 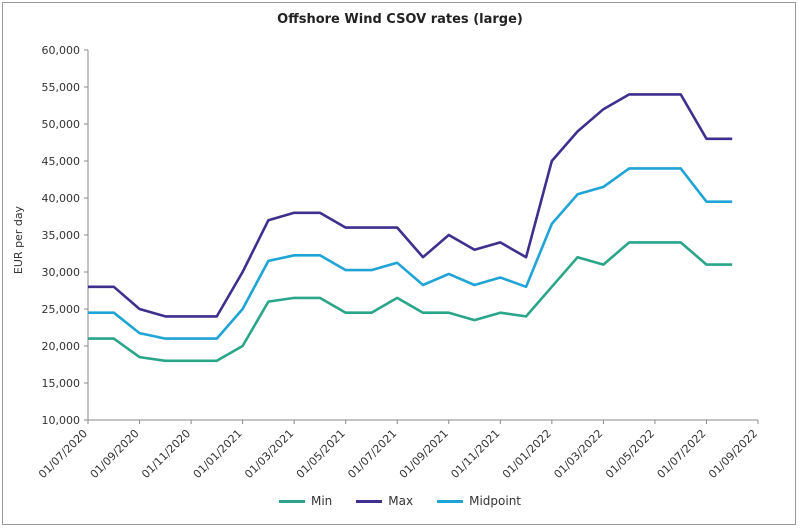 I want to click on x-tick-label: 01/07/2021, so click(x=372, y=454).